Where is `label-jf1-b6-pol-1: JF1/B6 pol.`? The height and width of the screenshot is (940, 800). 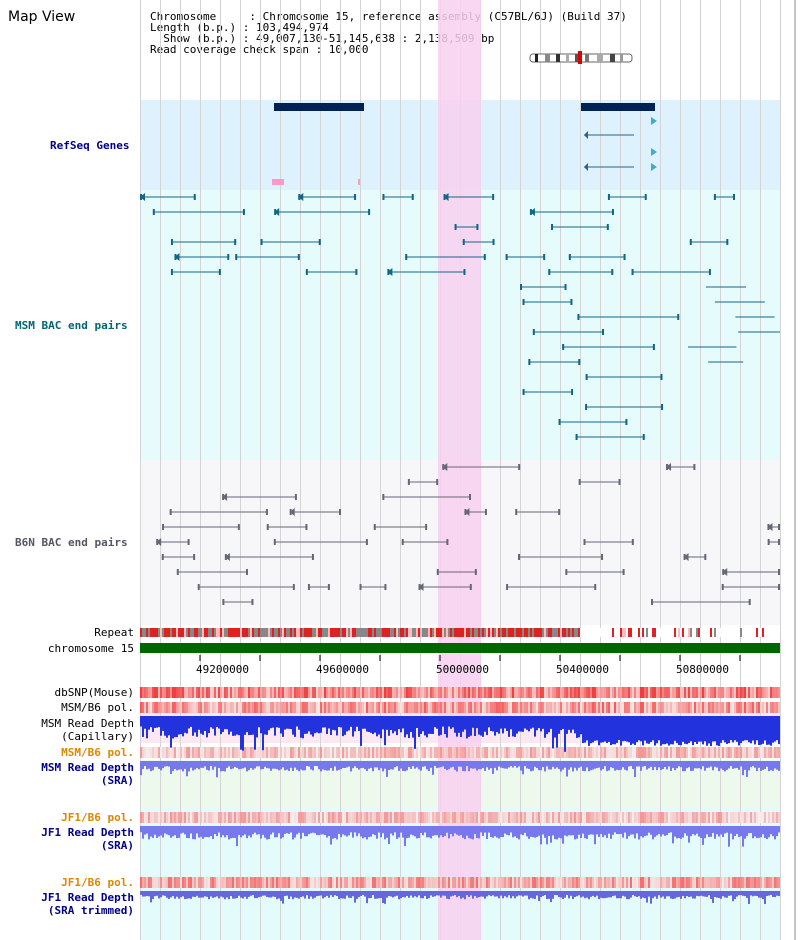
label-jf1-b6-pol-1: JF1/B6 pol. is located at coordinates (97, 817).